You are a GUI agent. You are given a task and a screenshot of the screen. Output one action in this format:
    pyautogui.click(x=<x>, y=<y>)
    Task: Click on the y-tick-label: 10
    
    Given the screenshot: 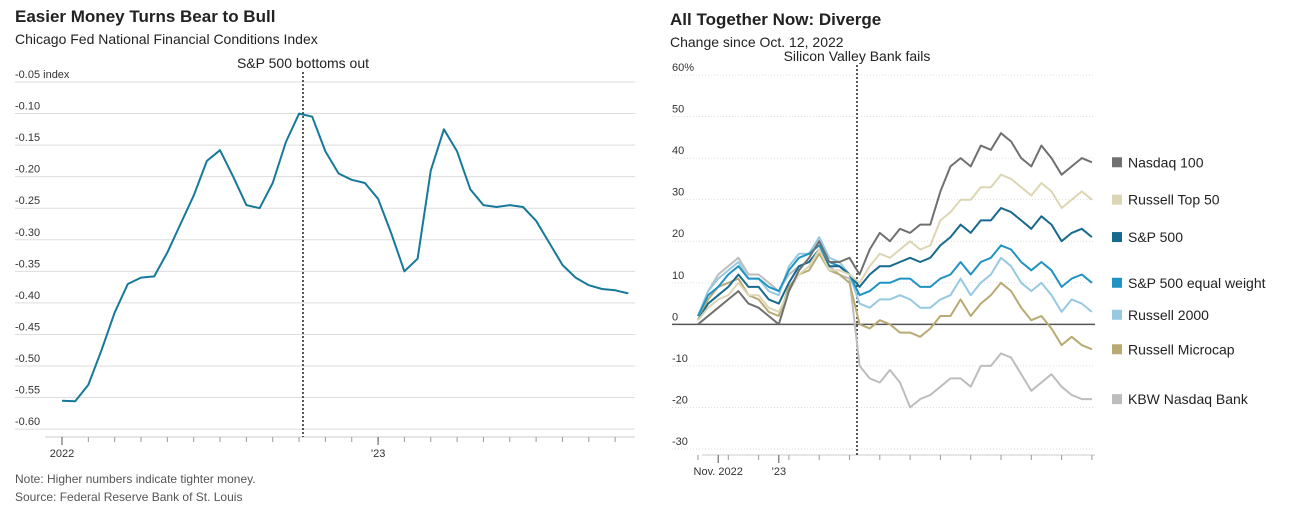 What is the action you would take?
    pyautogui.click(x=678, y=276)
    